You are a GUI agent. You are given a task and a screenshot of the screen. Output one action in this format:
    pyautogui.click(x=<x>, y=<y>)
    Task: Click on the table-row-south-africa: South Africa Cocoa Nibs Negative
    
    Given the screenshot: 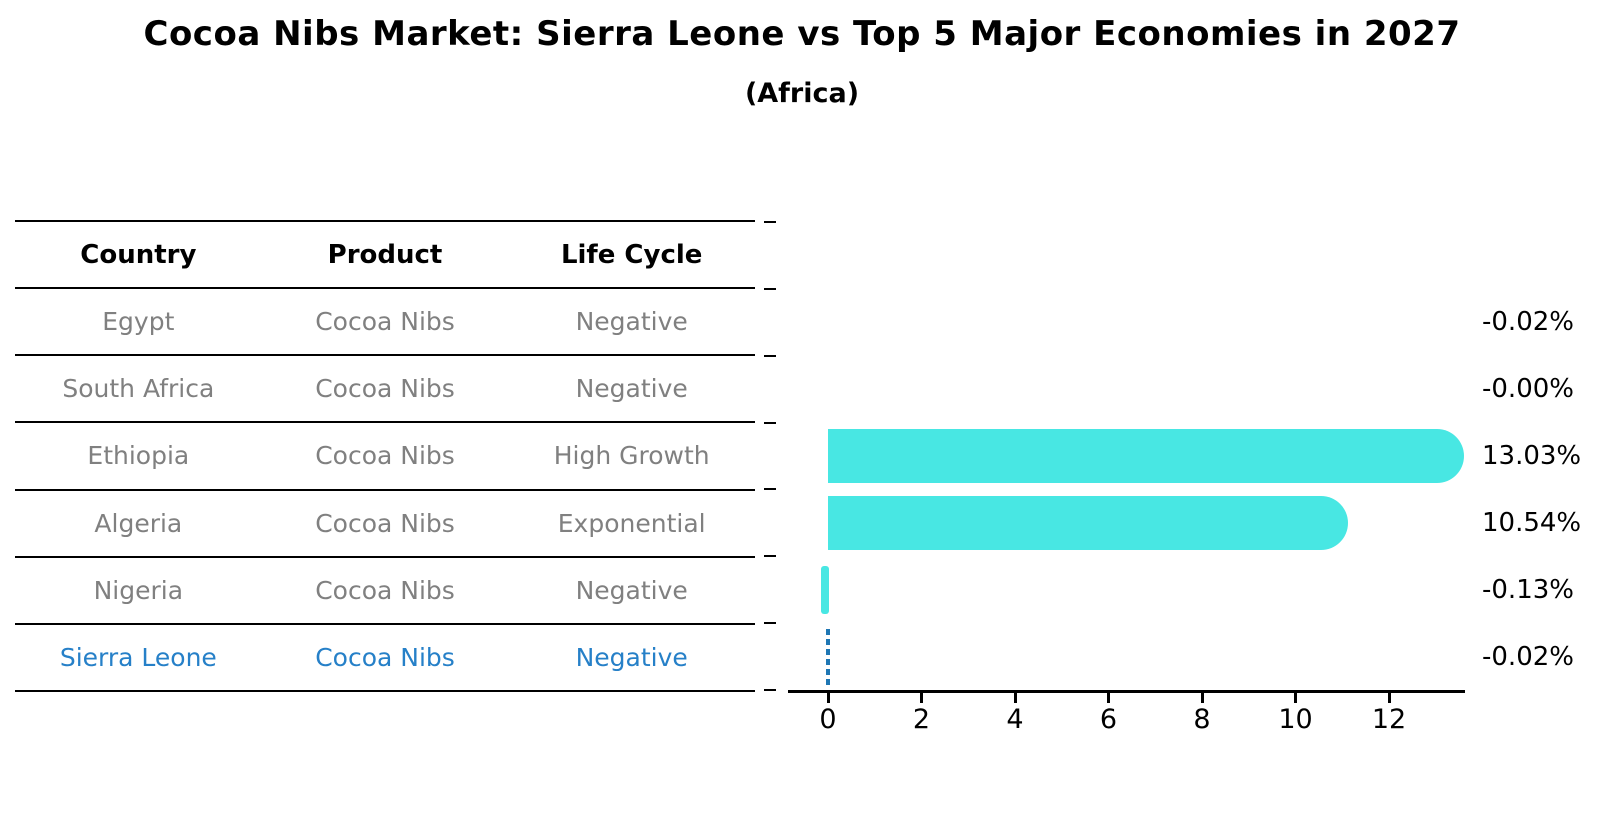 What is the action you would take?
    pyautogui.click(x=385, y=390)
    